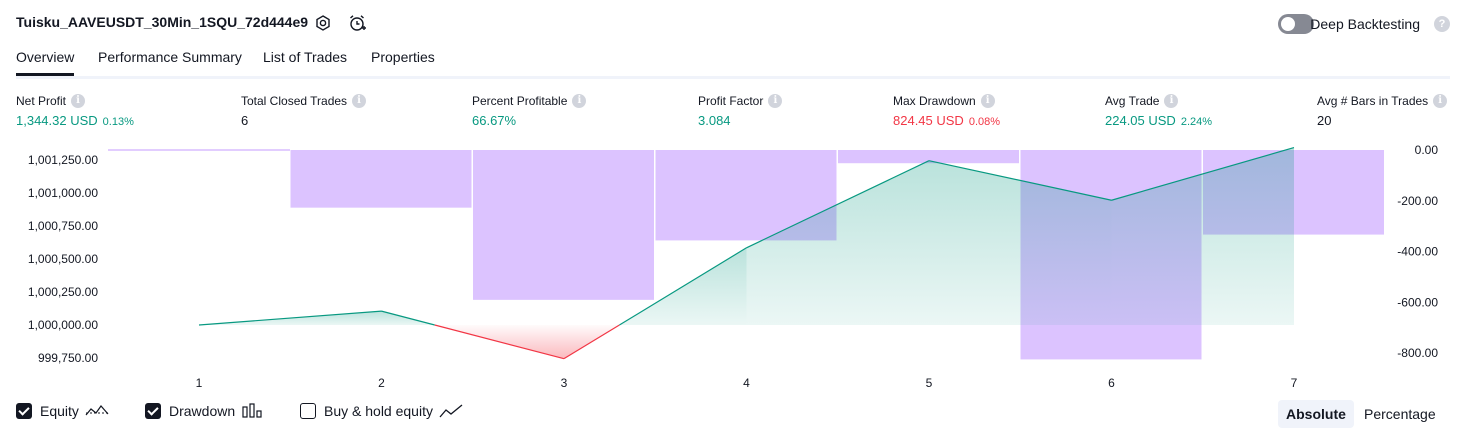 The height and width of the screenshot is (438, 1466). What do you see at coordinates (245, 120) in the screenshot?
I see `metric-value: 6` at bounding box center [245, 120].